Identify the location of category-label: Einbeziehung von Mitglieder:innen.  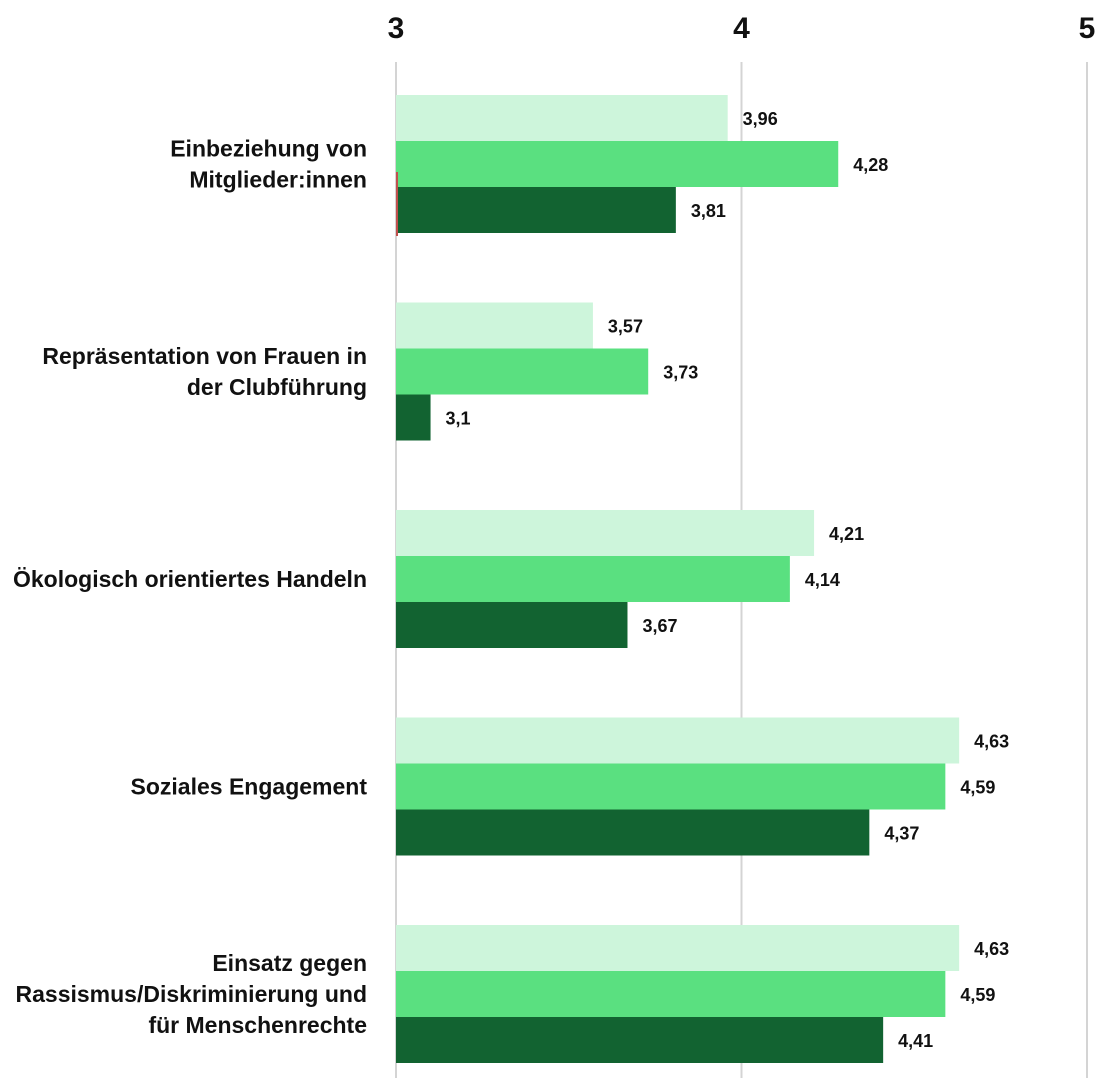
(268, 164).